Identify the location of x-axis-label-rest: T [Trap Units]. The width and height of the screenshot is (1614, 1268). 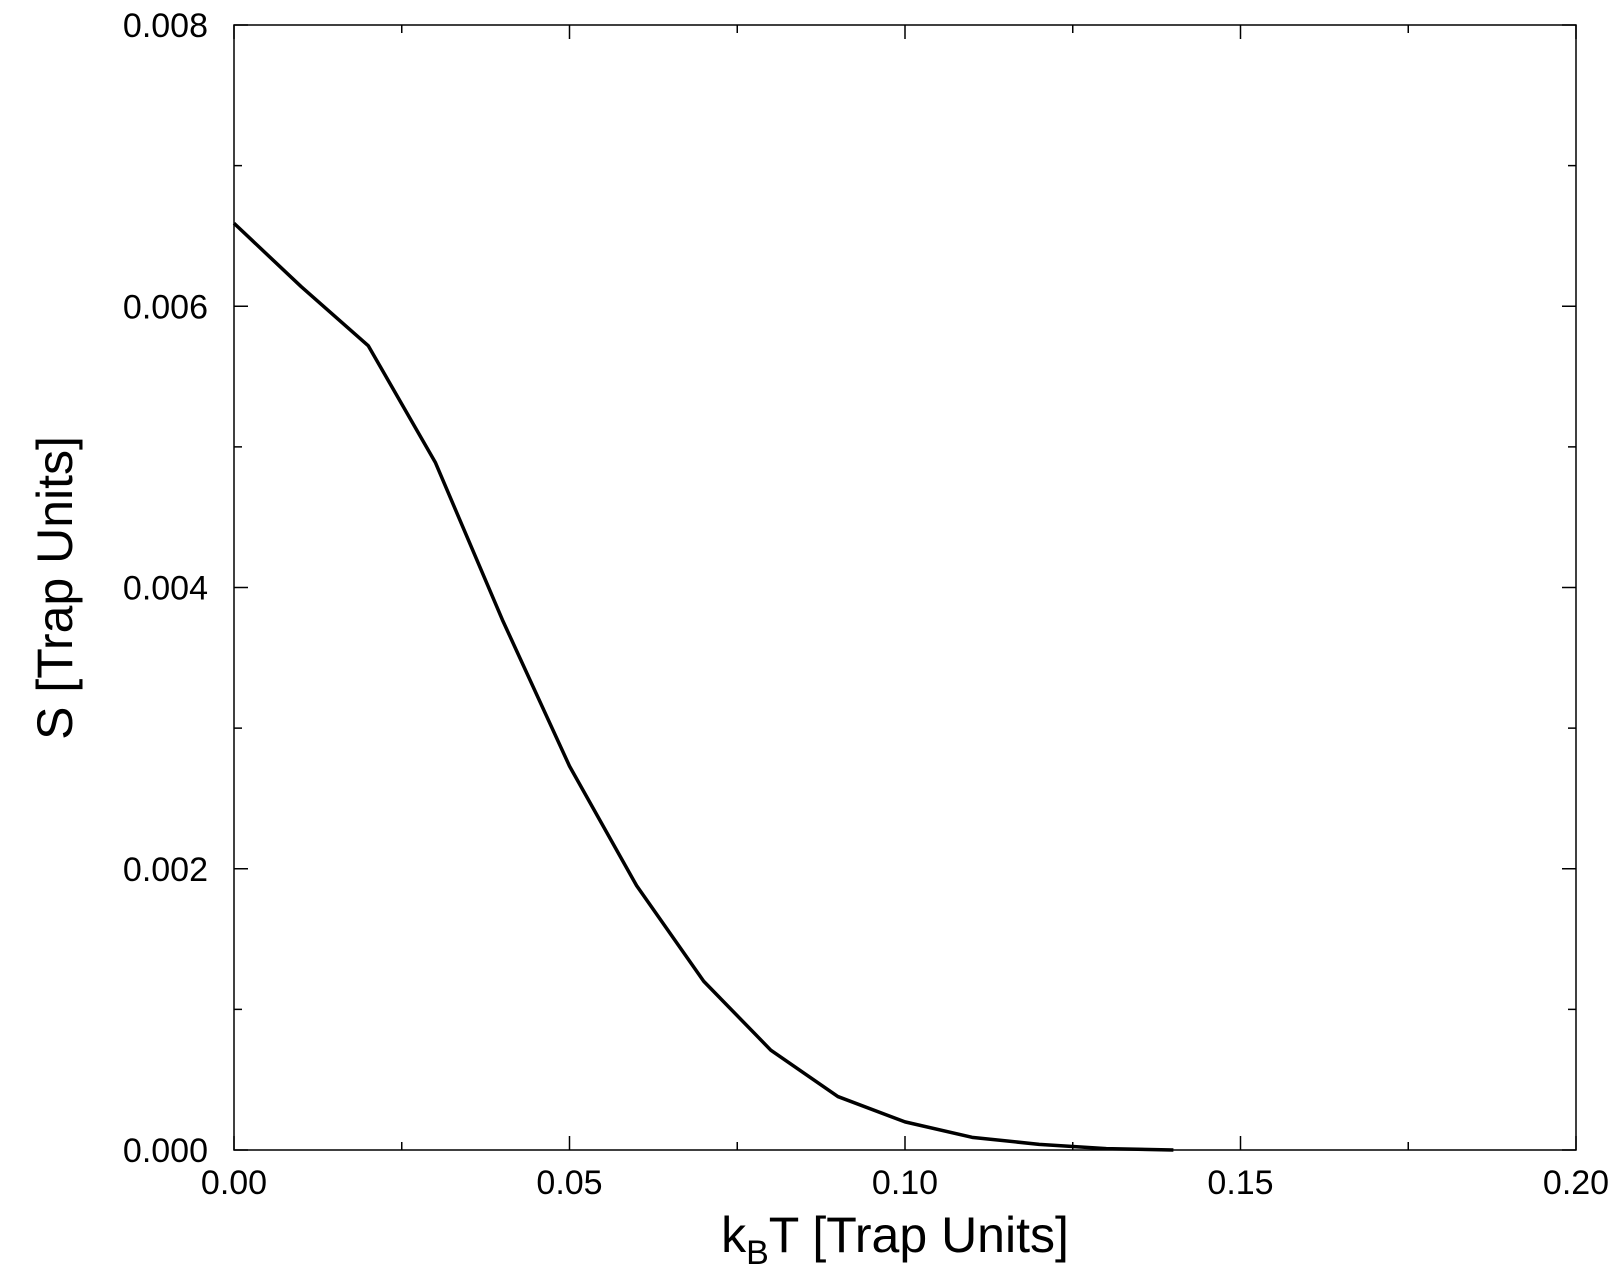
(919, 1235).